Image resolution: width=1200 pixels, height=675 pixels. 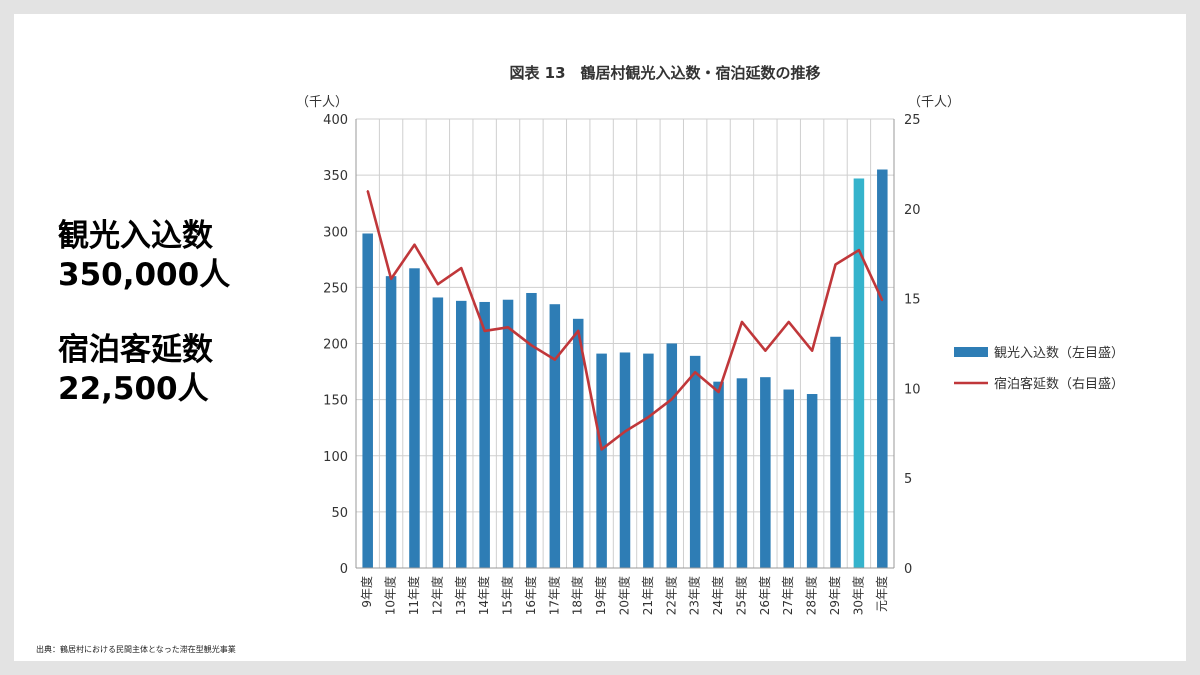 What do you see at coordinates (765, 350) in the screenshot?
I see `line-point-26年度` at bounding box center [765, 350].